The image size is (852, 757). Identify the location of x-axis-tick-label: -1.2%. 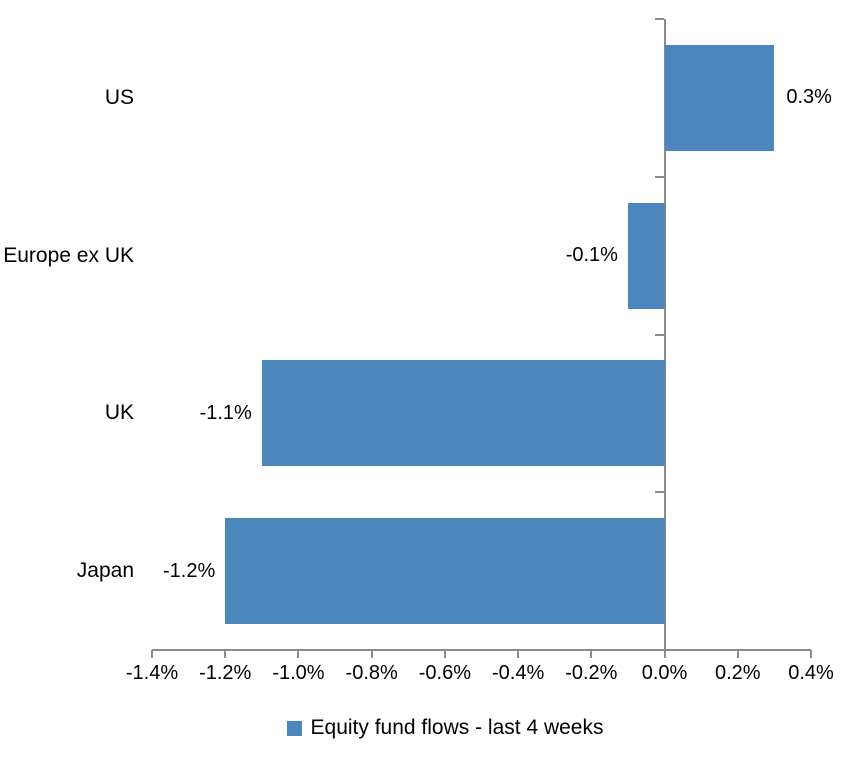
(225, 673).